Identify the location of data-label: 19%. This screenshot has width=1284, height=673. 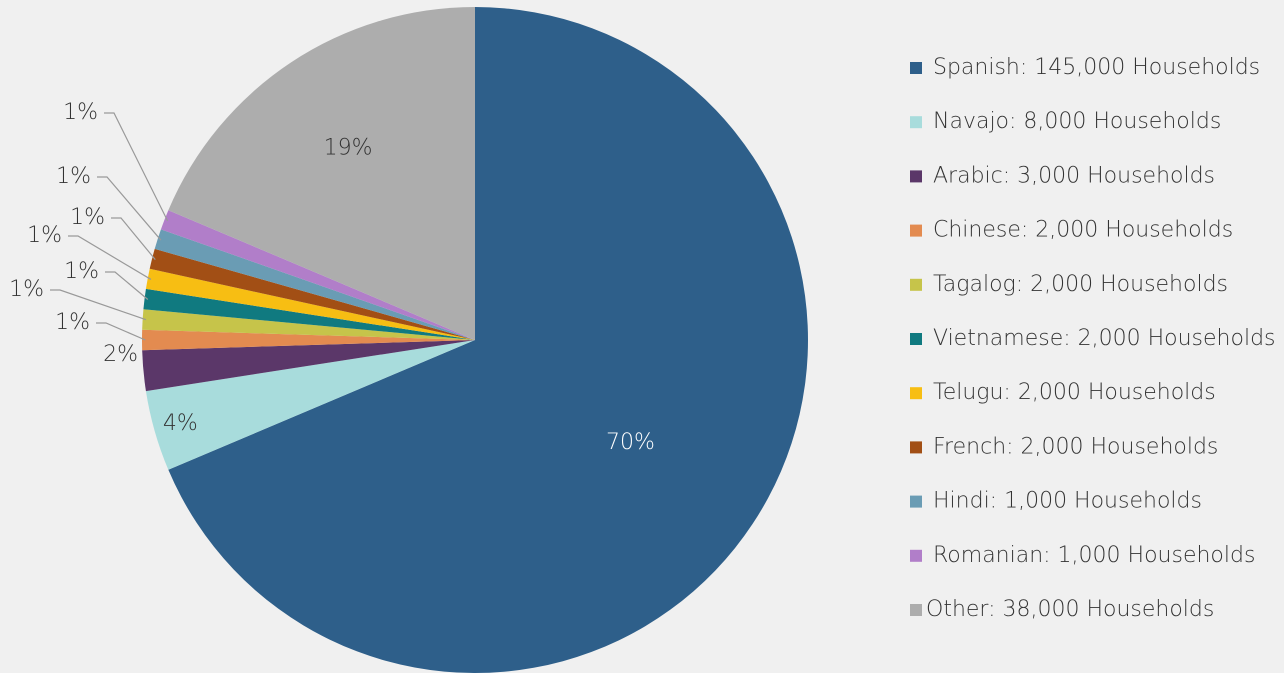
(348, 147).